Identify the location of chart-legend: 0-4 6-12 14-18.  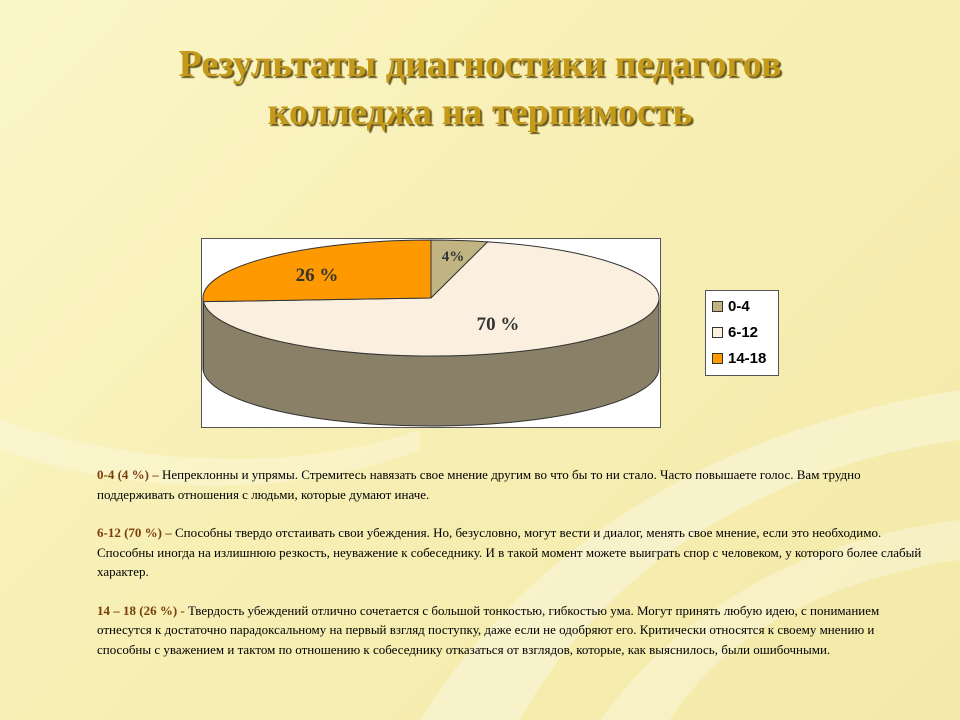
(742, 333).